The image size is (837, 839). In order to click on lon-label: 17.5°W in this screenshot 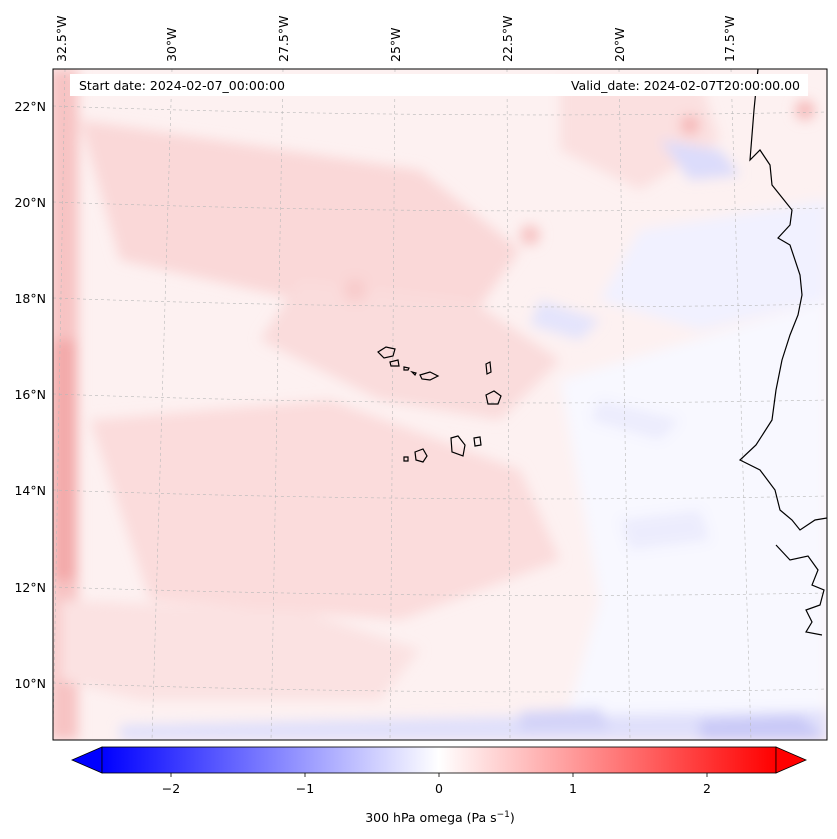, I will do `click(729, 39)`.